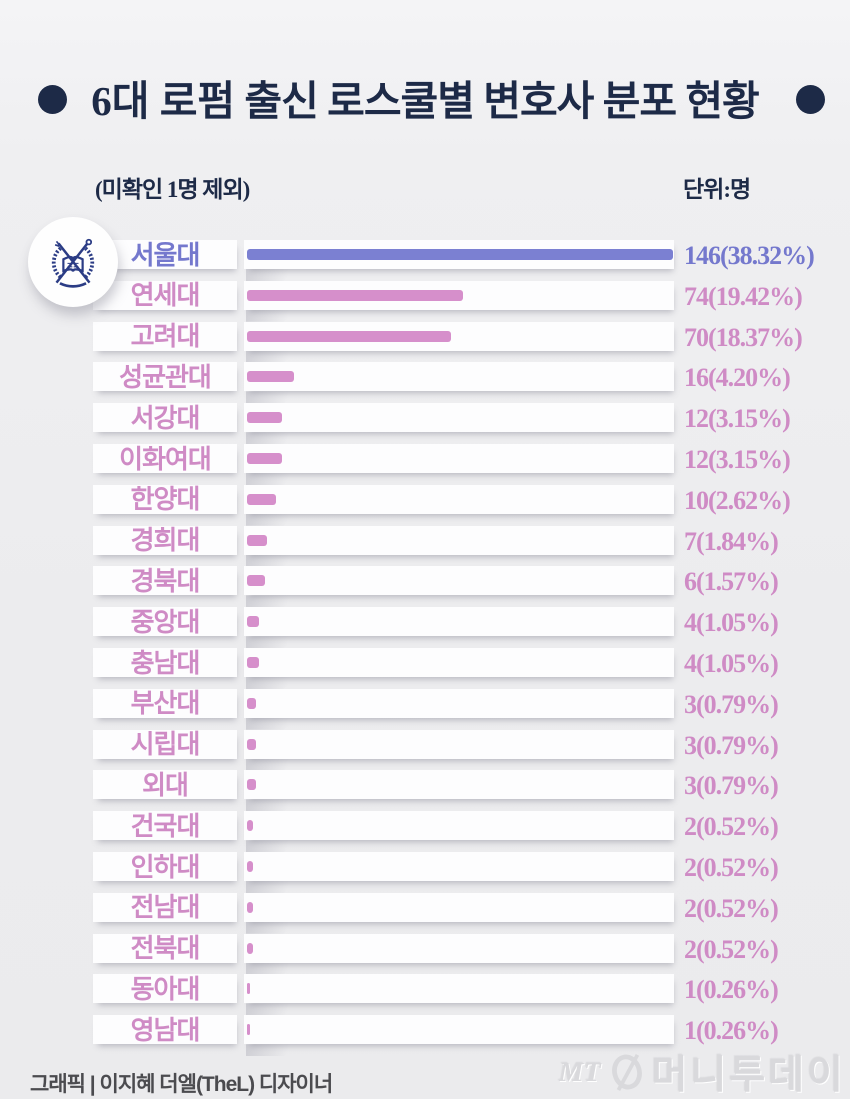 The width and height of the screenshot is (850, 1099). I want to click on bar-row-전남대: 전남대 2(0.52%), so click(425, 907).